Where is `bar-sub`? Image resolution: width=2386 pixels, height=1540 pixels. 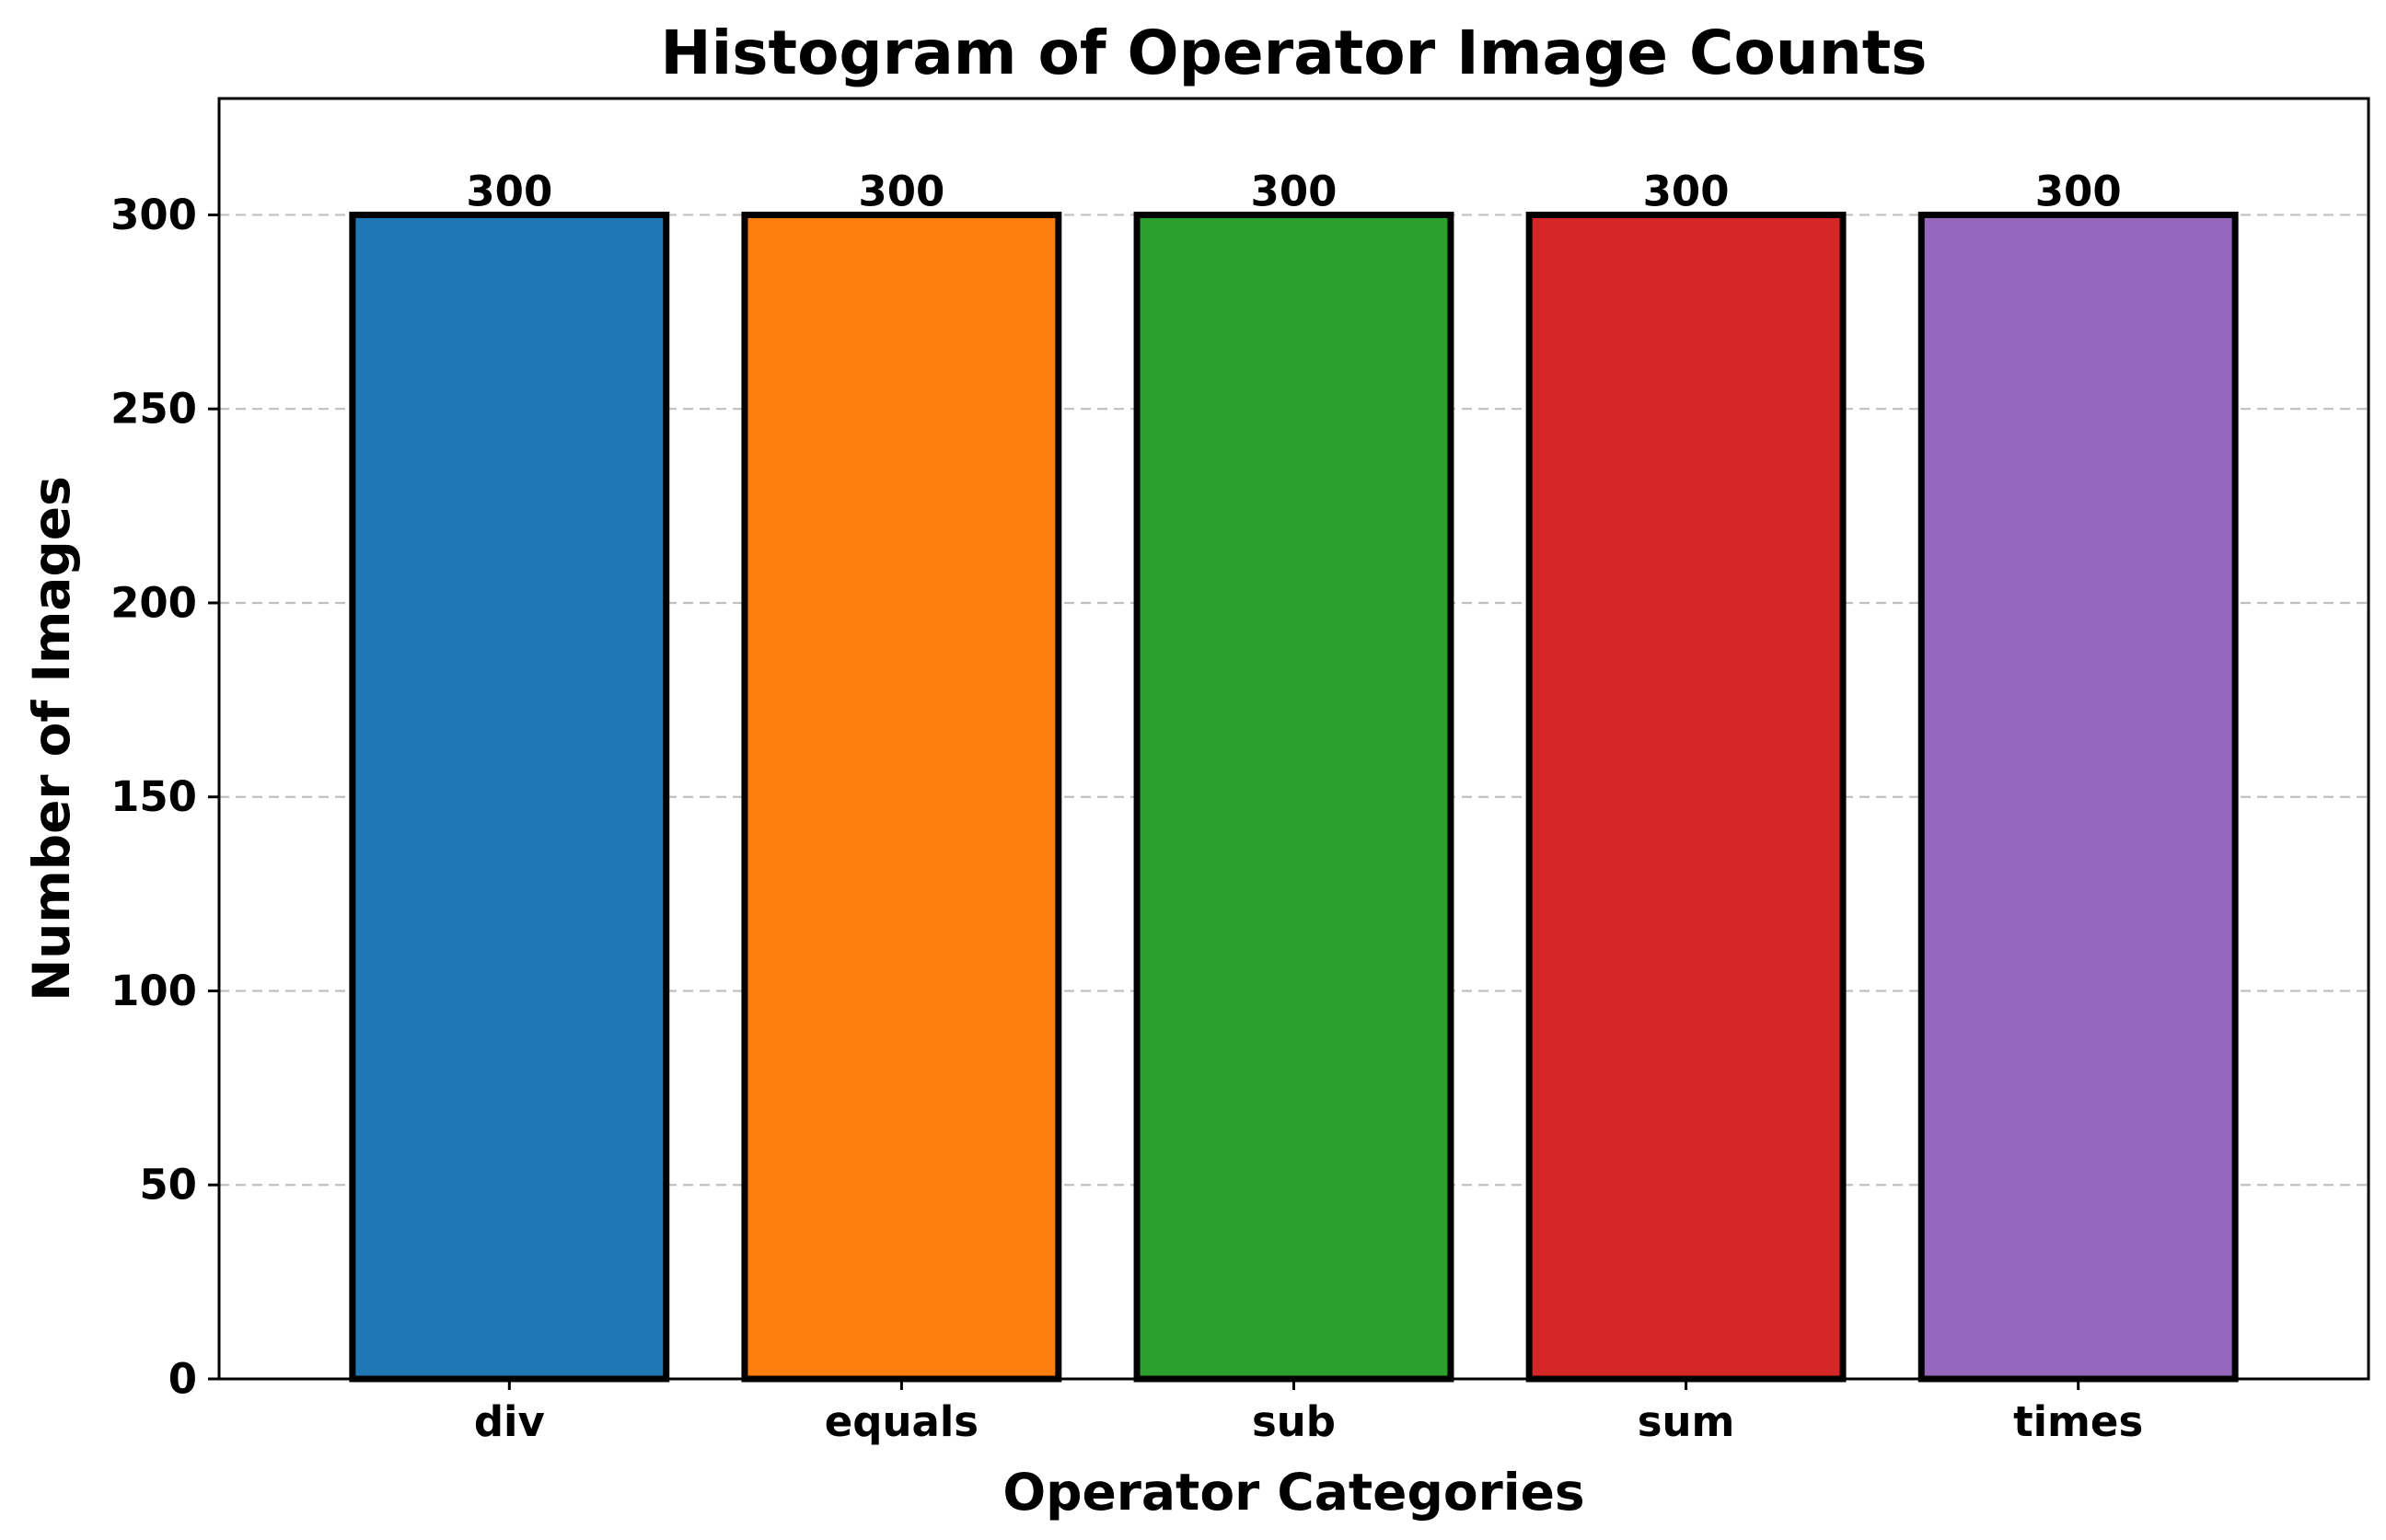
bar-sub is located at coordinates (1293, 797).